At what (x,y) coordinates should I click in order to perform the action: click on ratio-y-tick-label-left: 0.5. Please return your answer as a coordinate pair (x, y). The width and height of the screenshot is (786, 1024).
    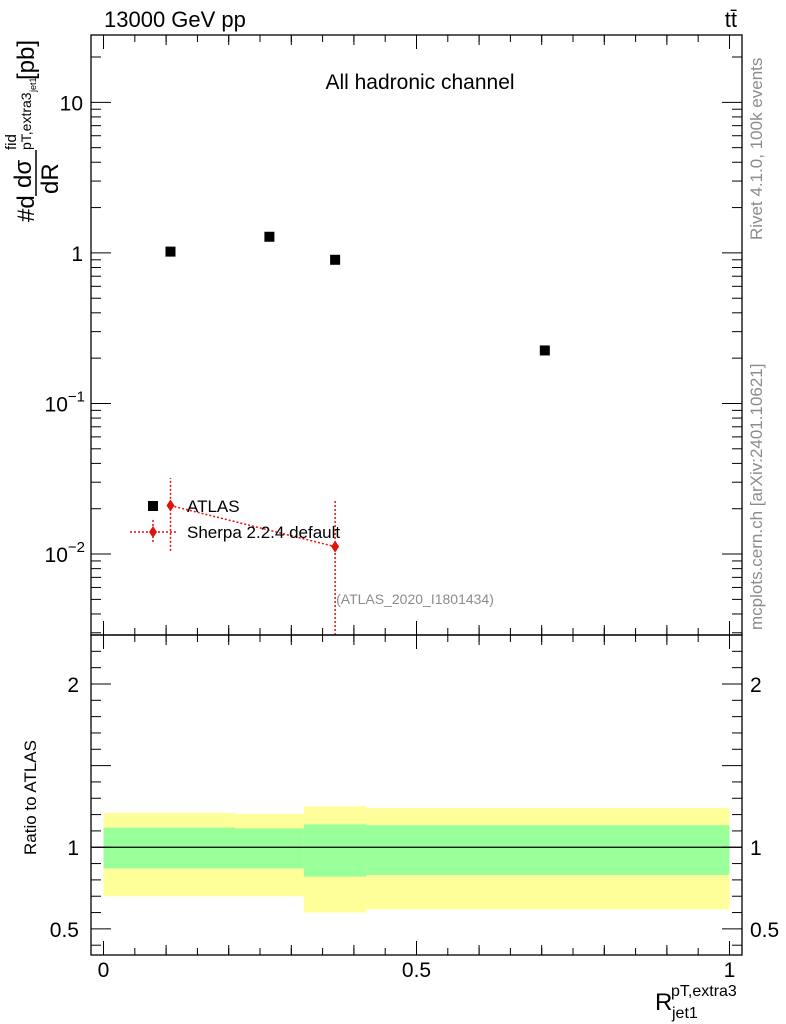
    Looking at the image, I should click on (64, 930).